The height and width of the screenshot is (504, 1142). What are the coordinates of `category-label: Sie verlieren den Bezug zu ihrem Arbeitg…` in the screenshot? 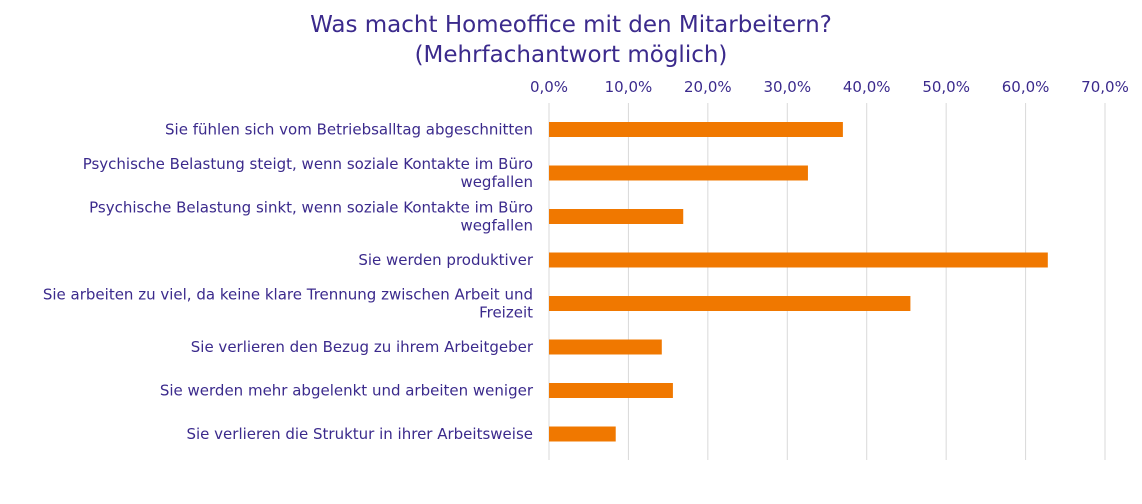 It's located at (362, 347).